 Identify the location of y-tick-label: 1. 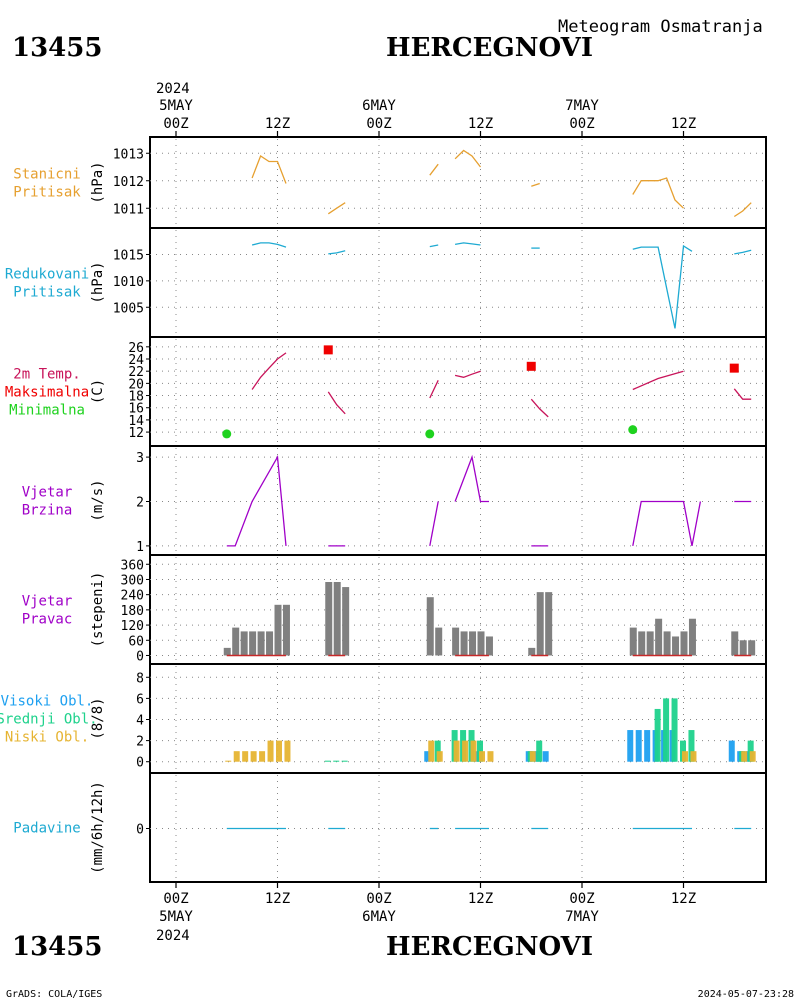
(140, 547).